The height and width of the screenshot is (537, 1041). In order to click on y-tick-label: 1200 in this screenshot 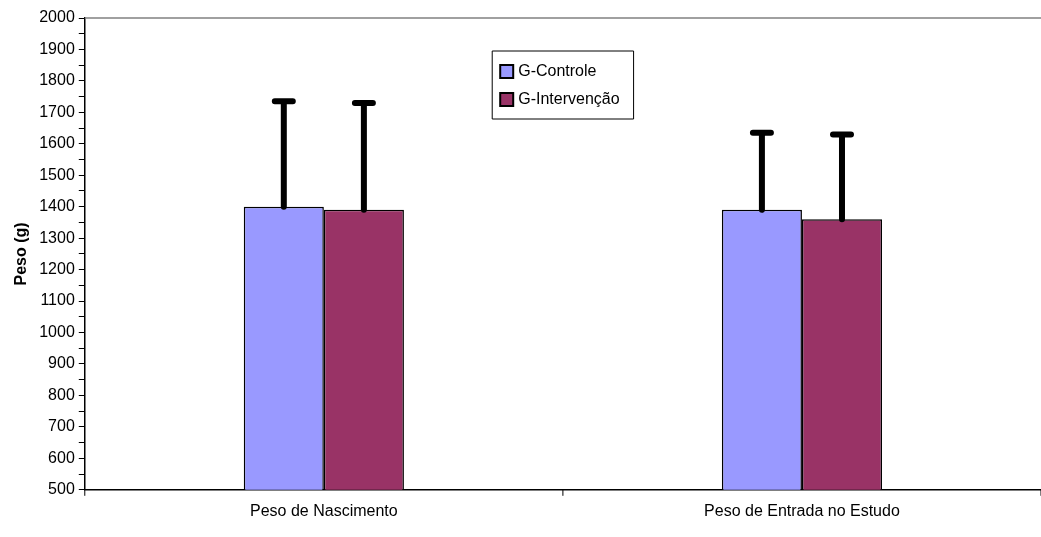, I will do `click(57, 269)`.